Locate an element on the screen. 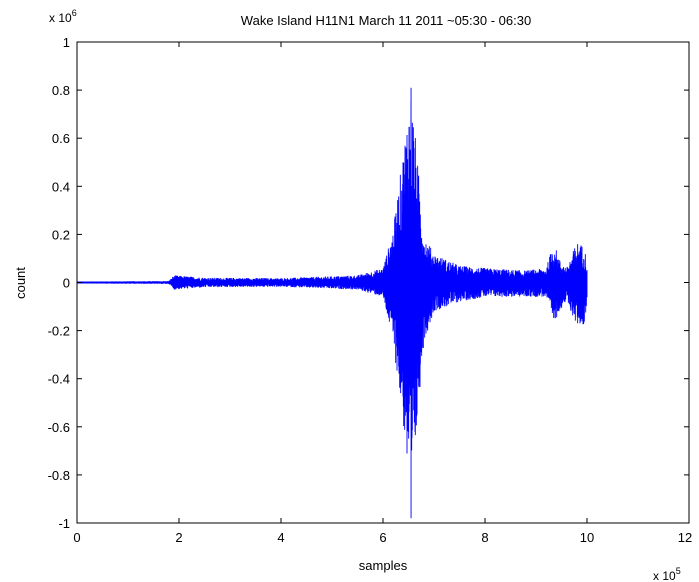 The image size is (699, 582). y-tick-label: 1 is located at coordinates (66, 42).